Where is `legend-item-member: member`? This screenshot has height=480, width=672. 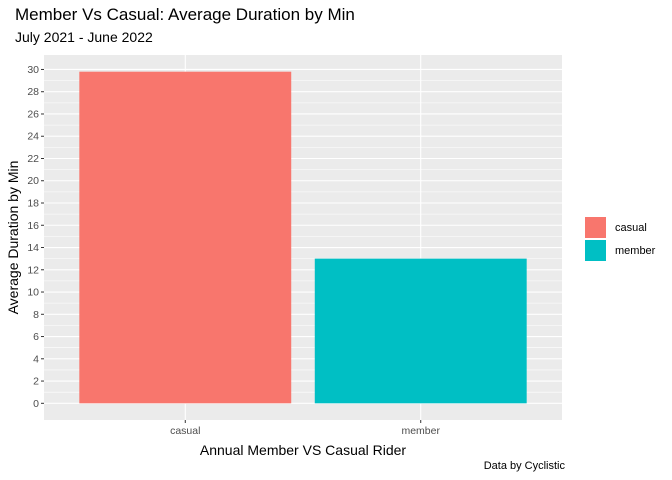
legend-item-member: member is located at coordinates (619, 250).